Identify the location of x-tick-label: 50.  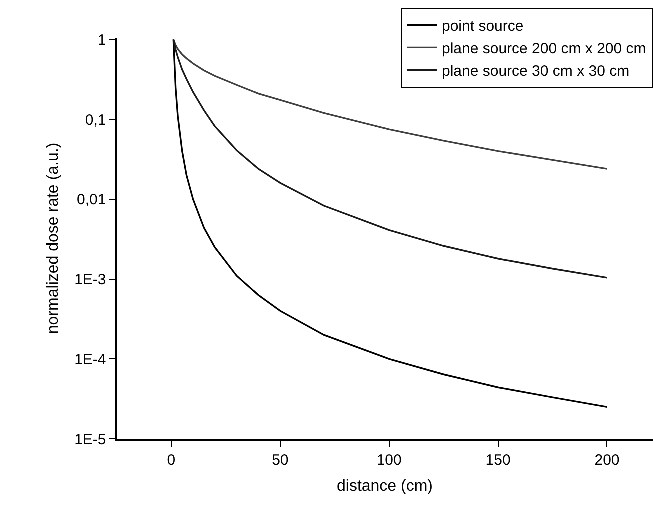
(280, 460).